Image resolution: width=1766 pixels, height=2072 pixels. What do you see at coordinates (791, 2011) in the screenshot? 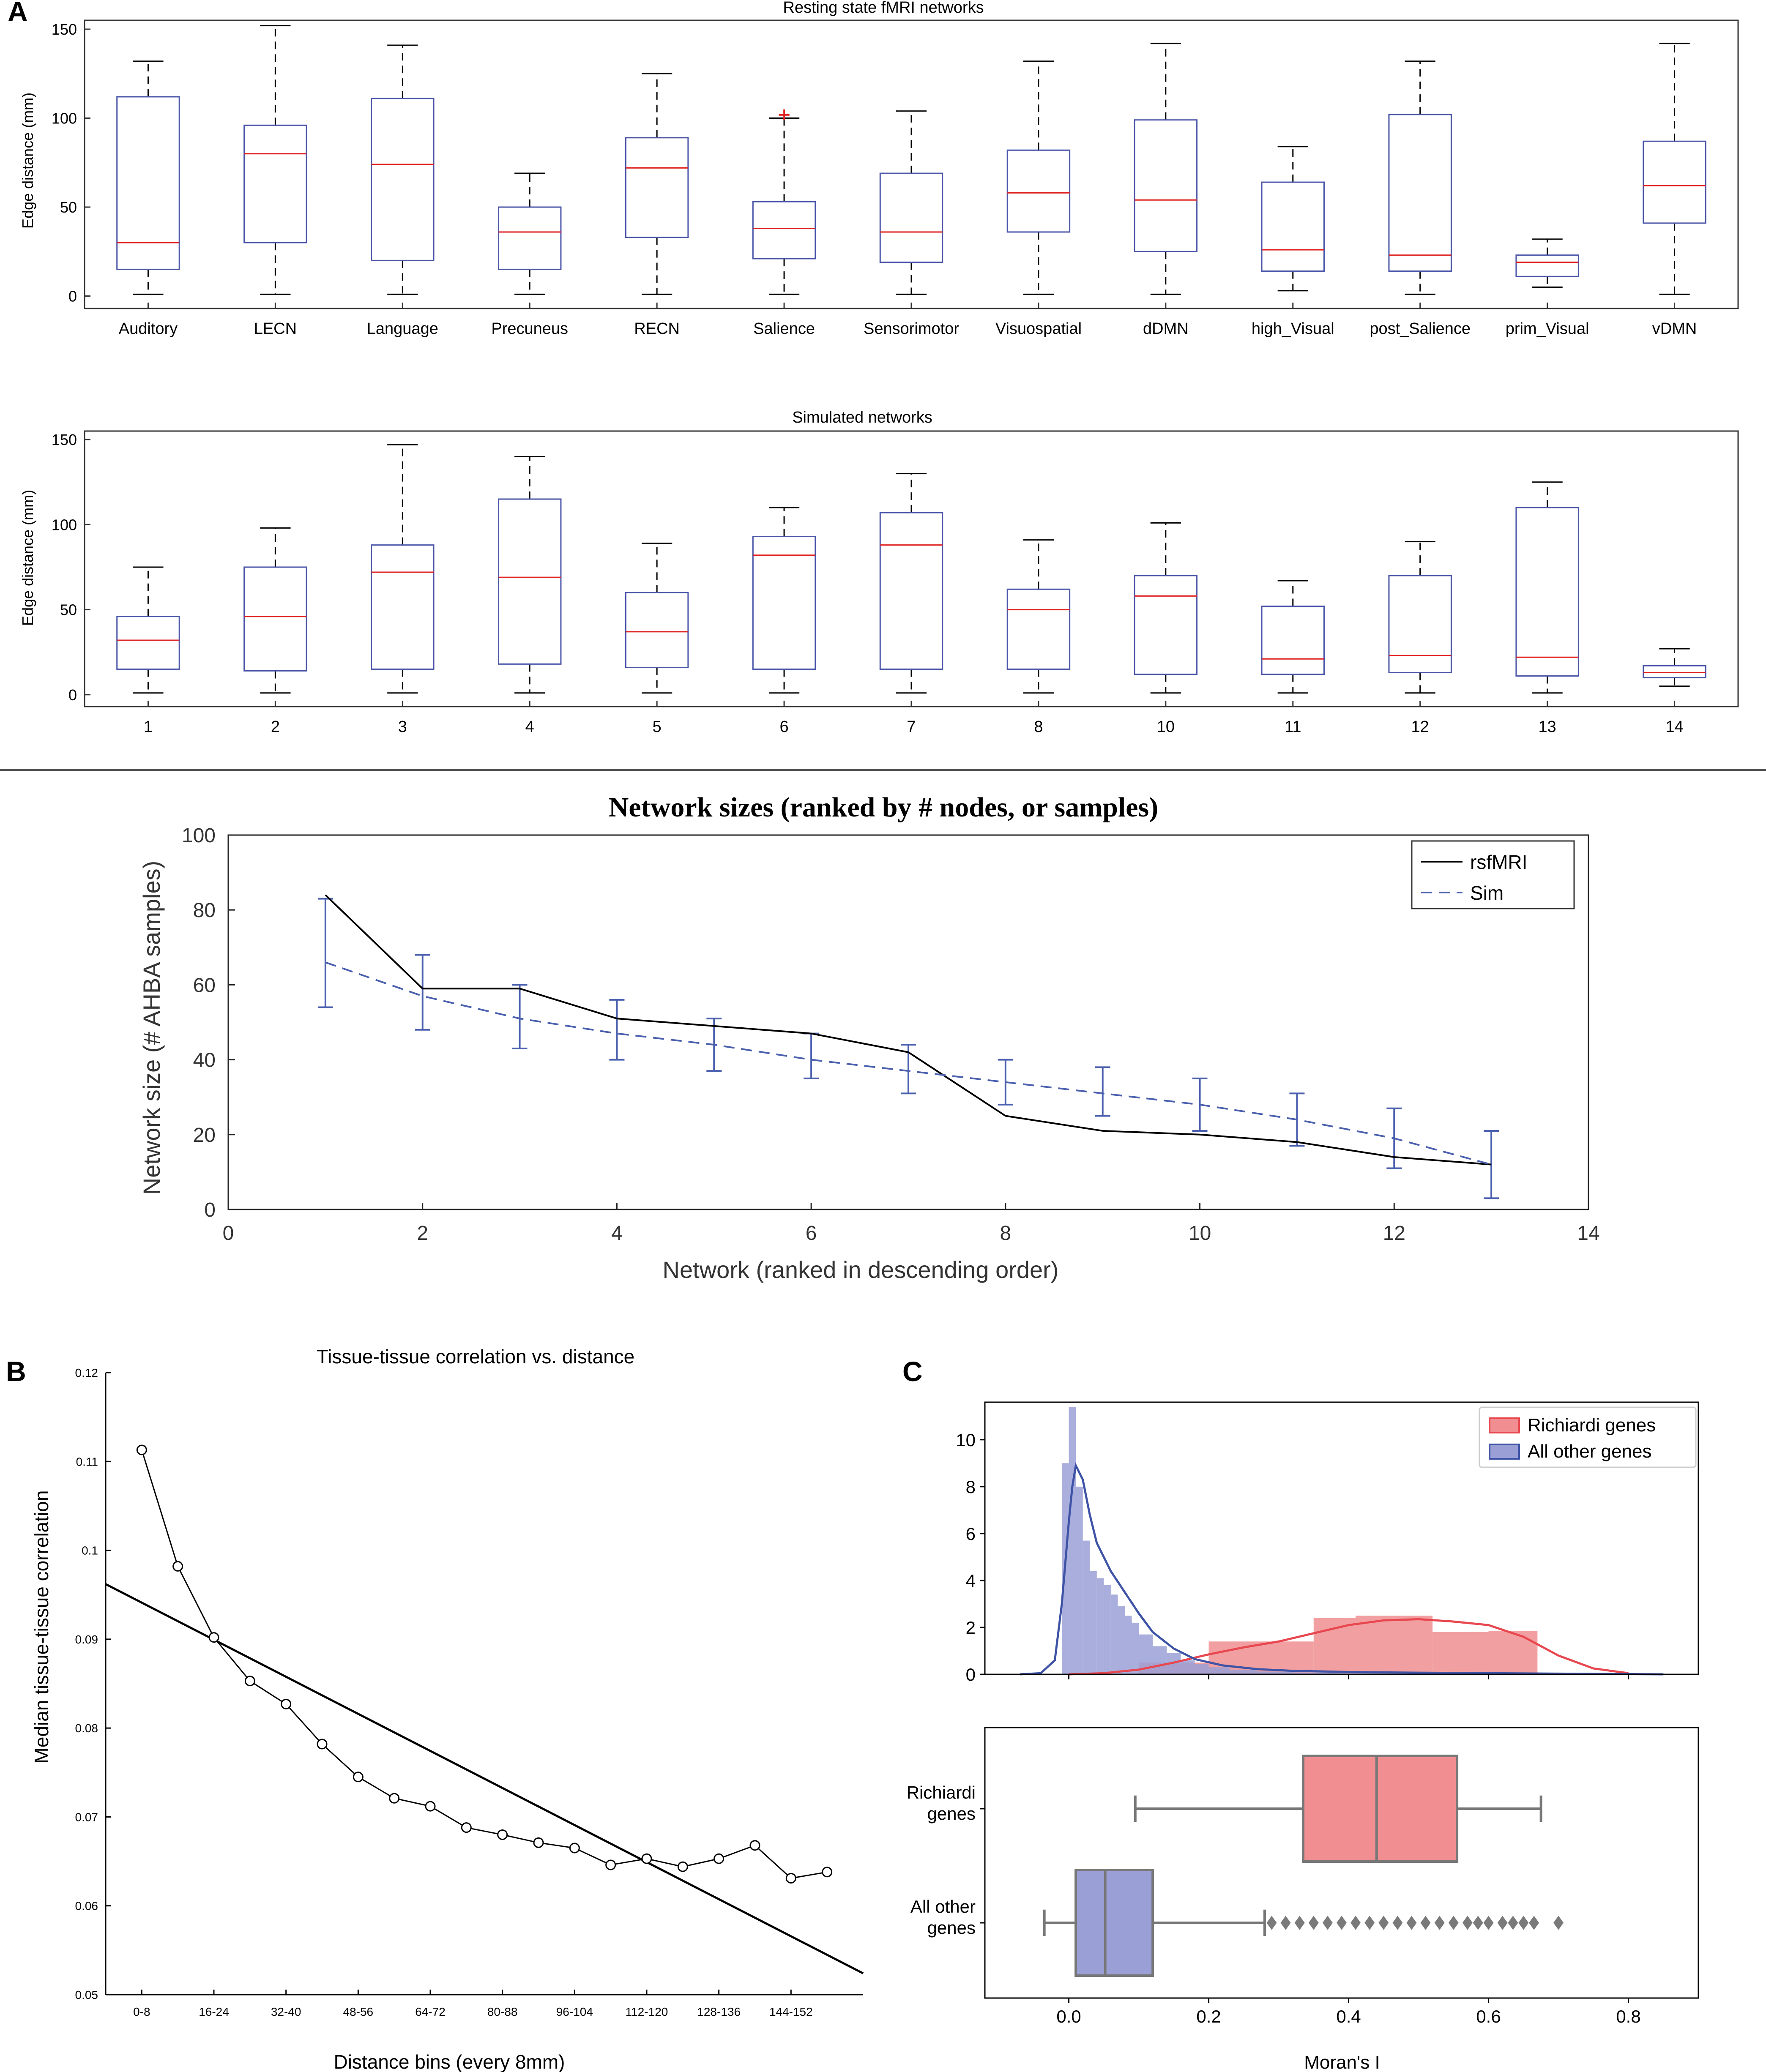
I see `tc-xtick-label: 144-152` at bounding box center [791, 2011].